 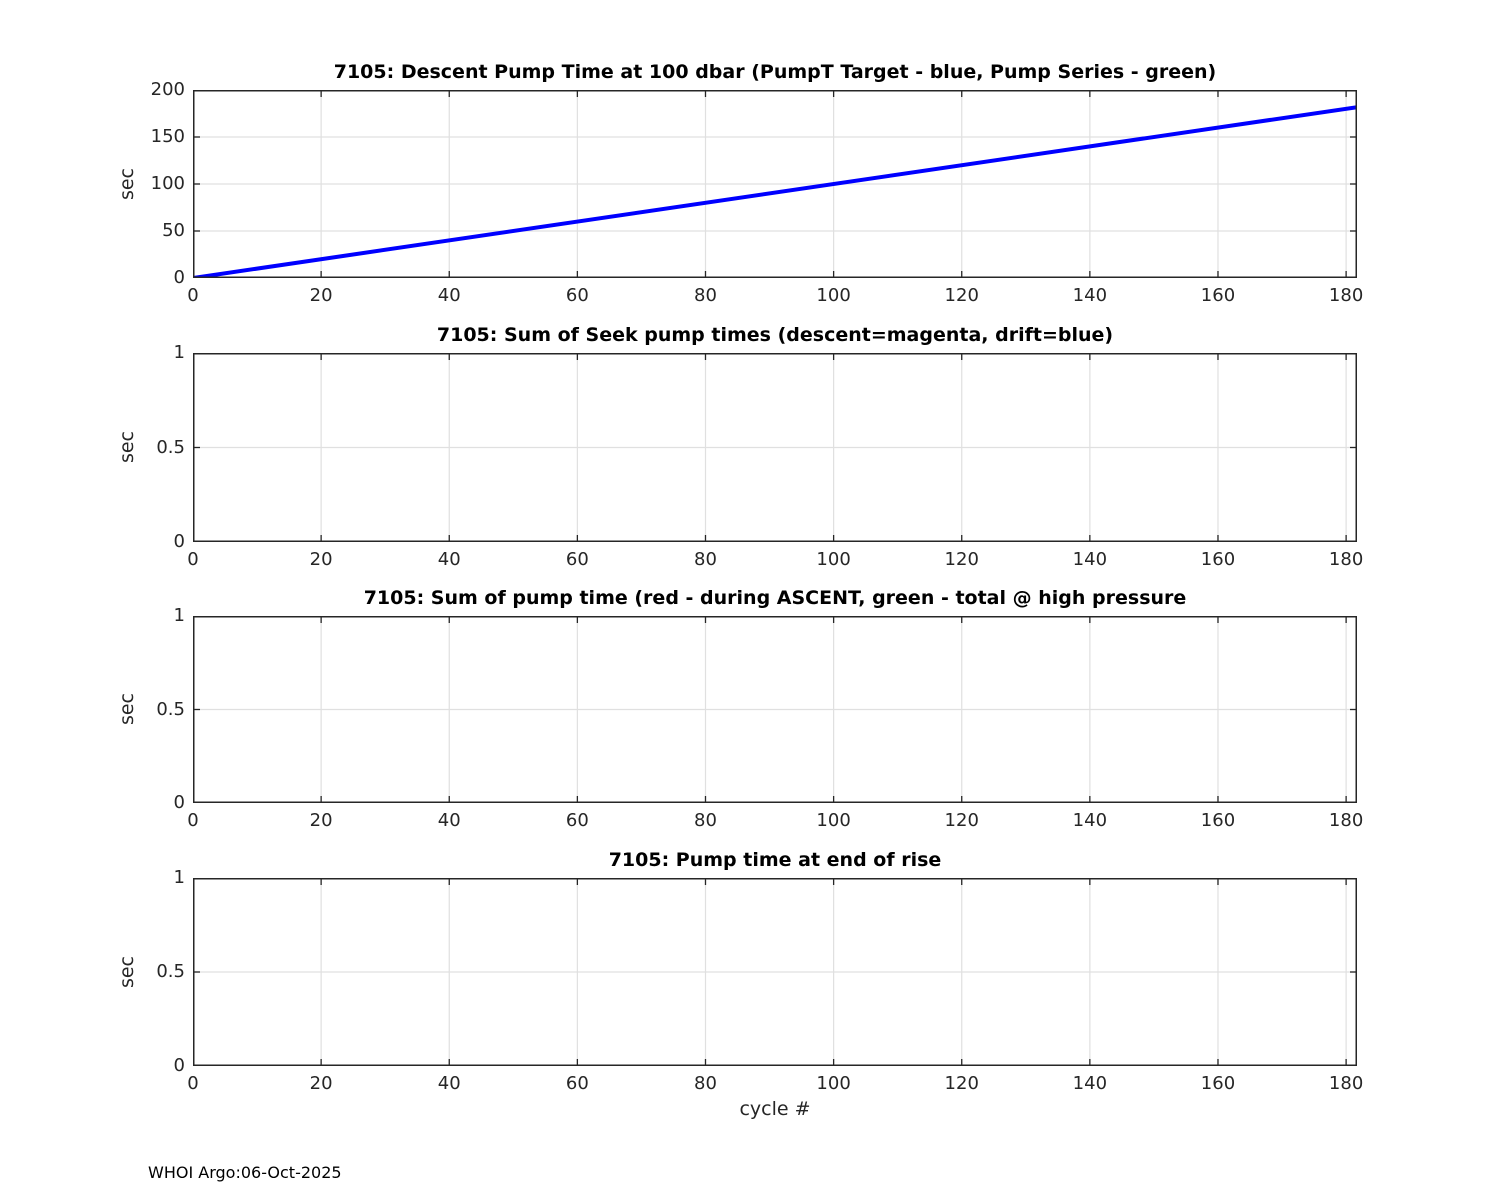 What do you see at coordinates (167, 183) in the screenshot?
I see `y-tick-label: 100` at bounding box center [167, 183].